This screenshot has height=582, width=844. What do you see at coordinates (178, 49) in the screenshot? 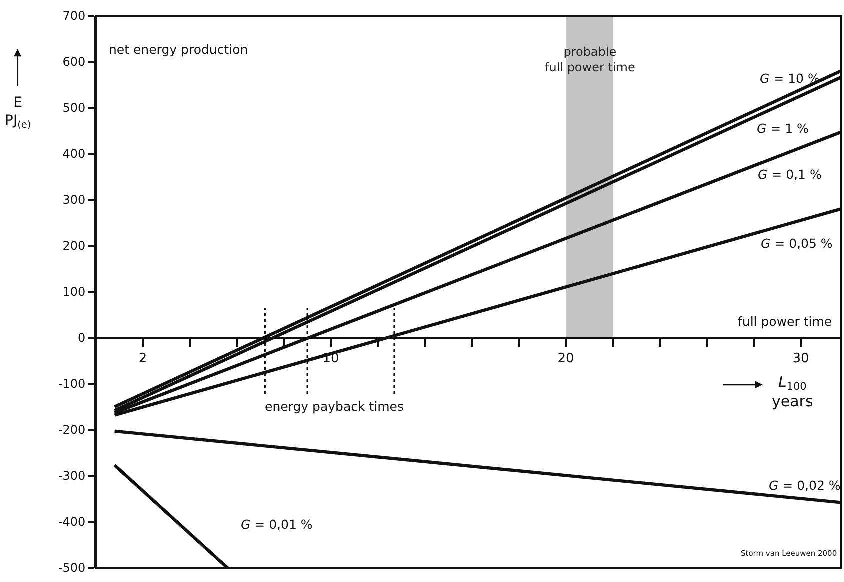
I see `annotation: net energy production` at bounding box center [178, 49].